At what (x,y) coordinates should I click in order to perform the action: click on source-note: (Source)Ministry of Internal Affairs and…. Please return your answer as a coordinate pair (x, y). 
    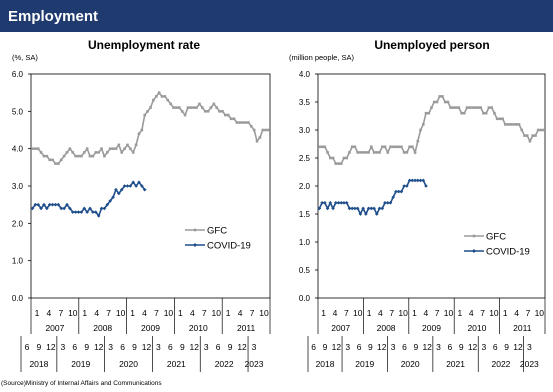
    Looking at the image, I should click on (81, 383).